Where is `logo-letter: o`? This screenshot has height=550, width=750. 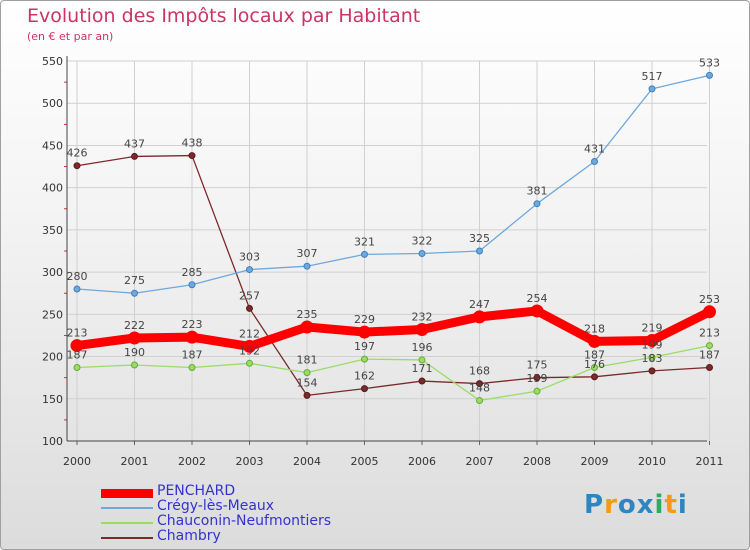
logo-letter: o is located at coordinates (627, 505).